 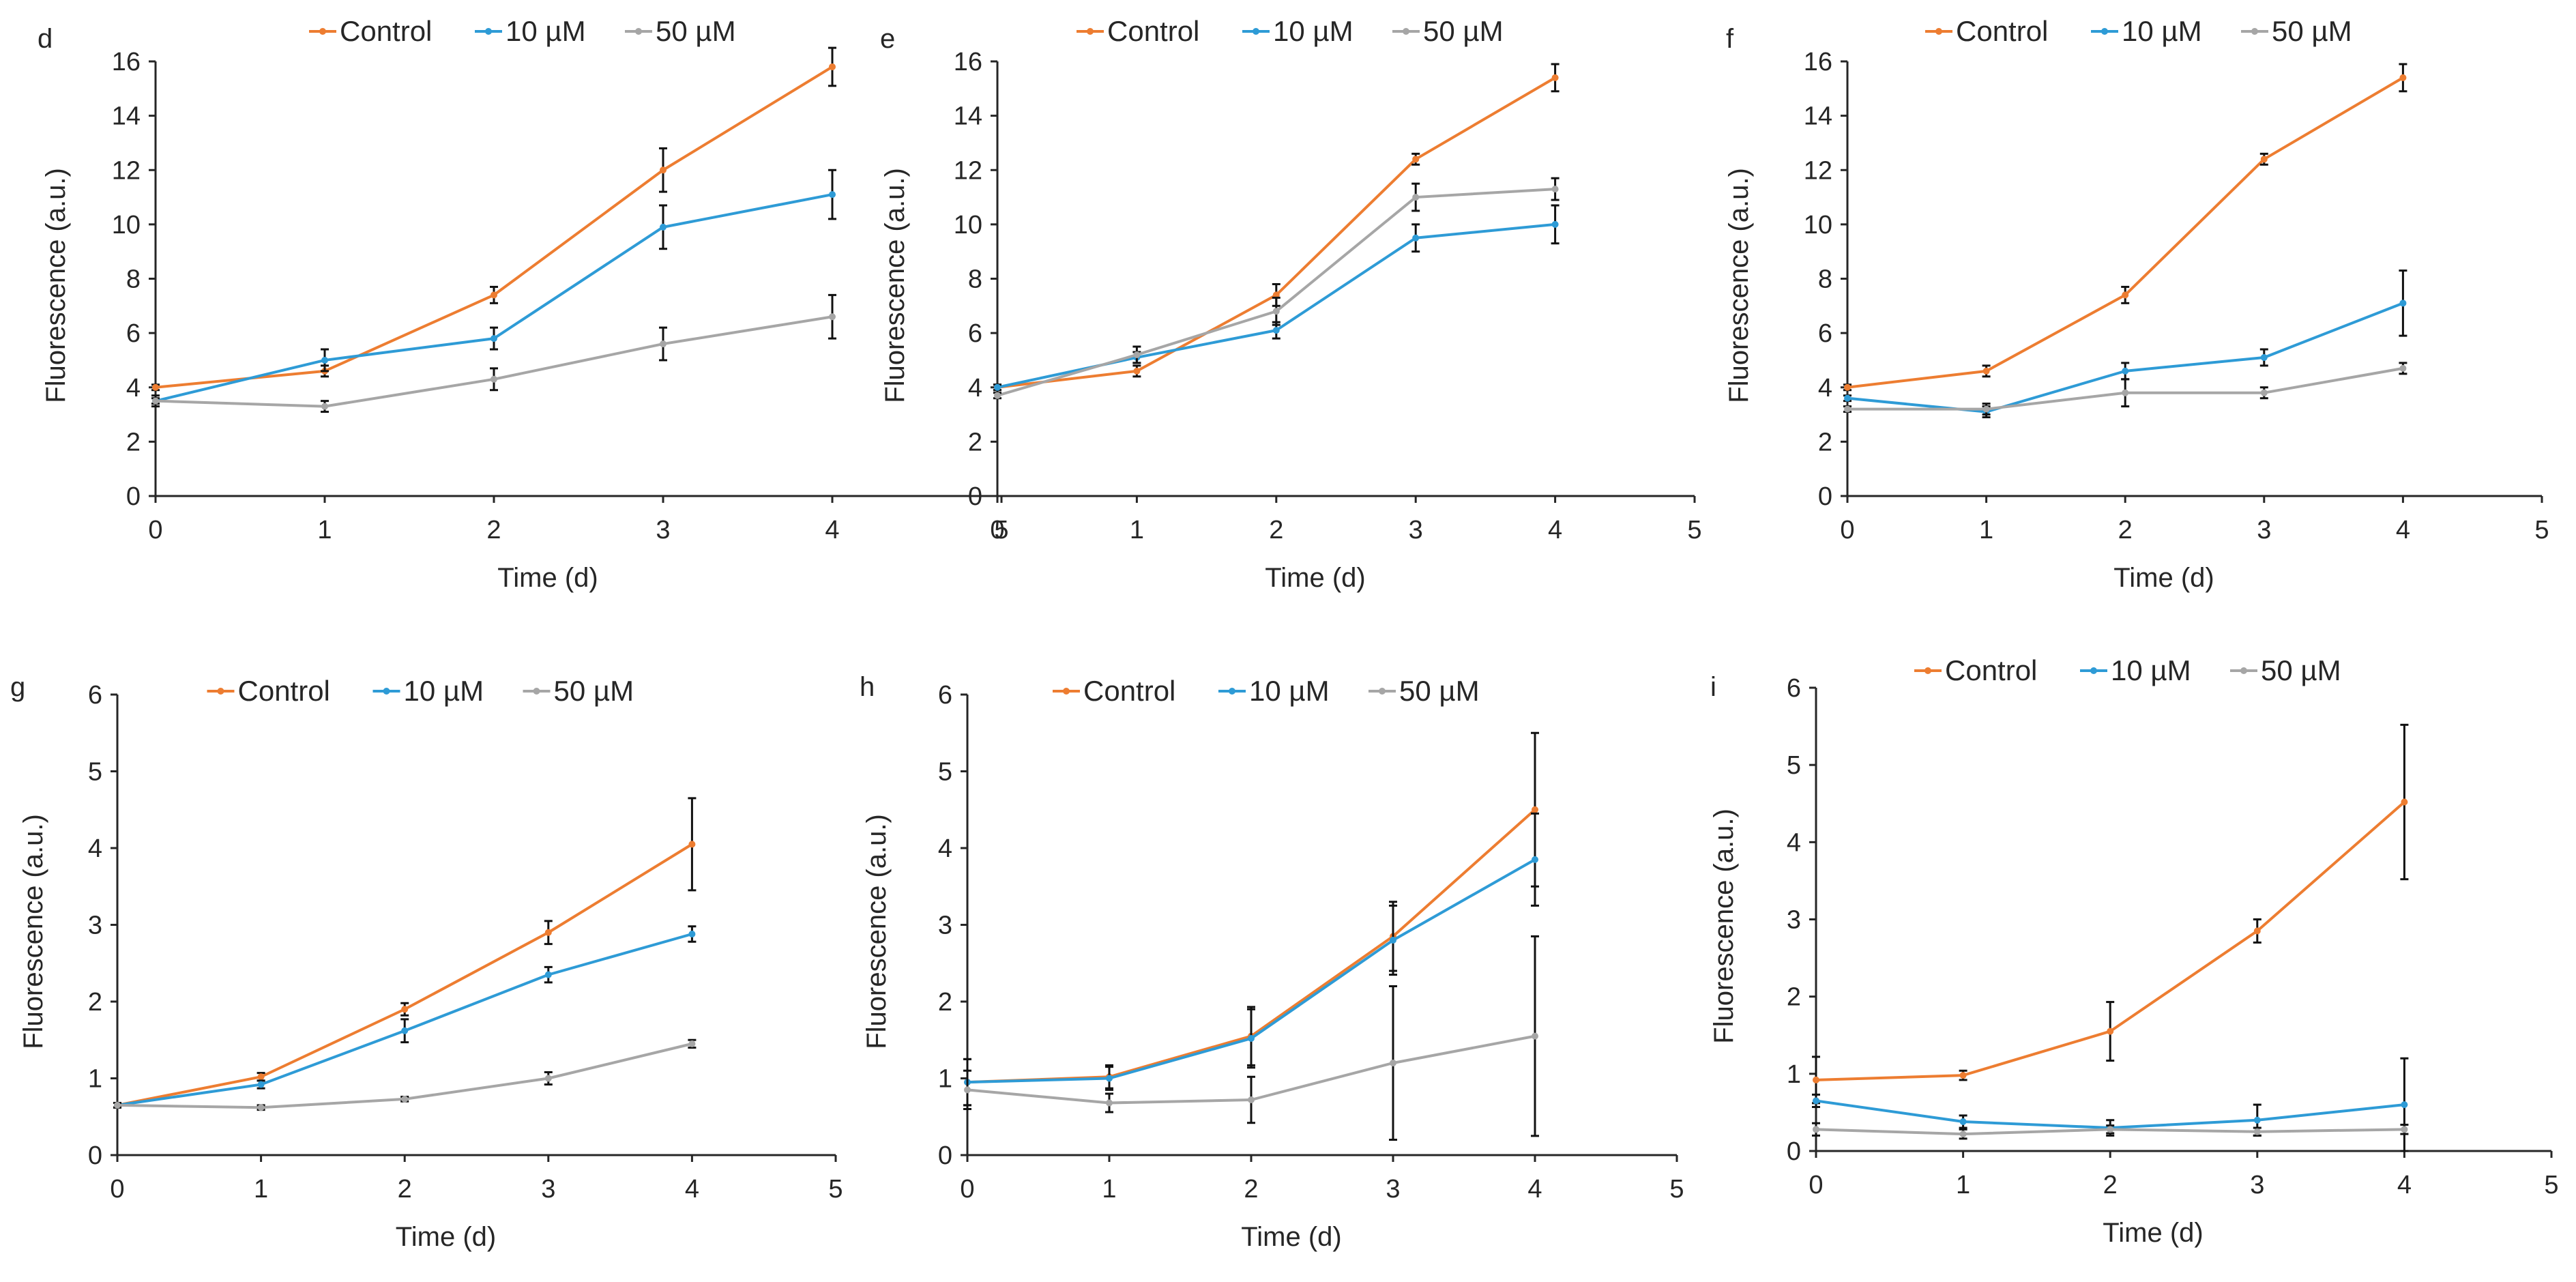 I want to click on legend-label: Control, so click(x=284, y=691).